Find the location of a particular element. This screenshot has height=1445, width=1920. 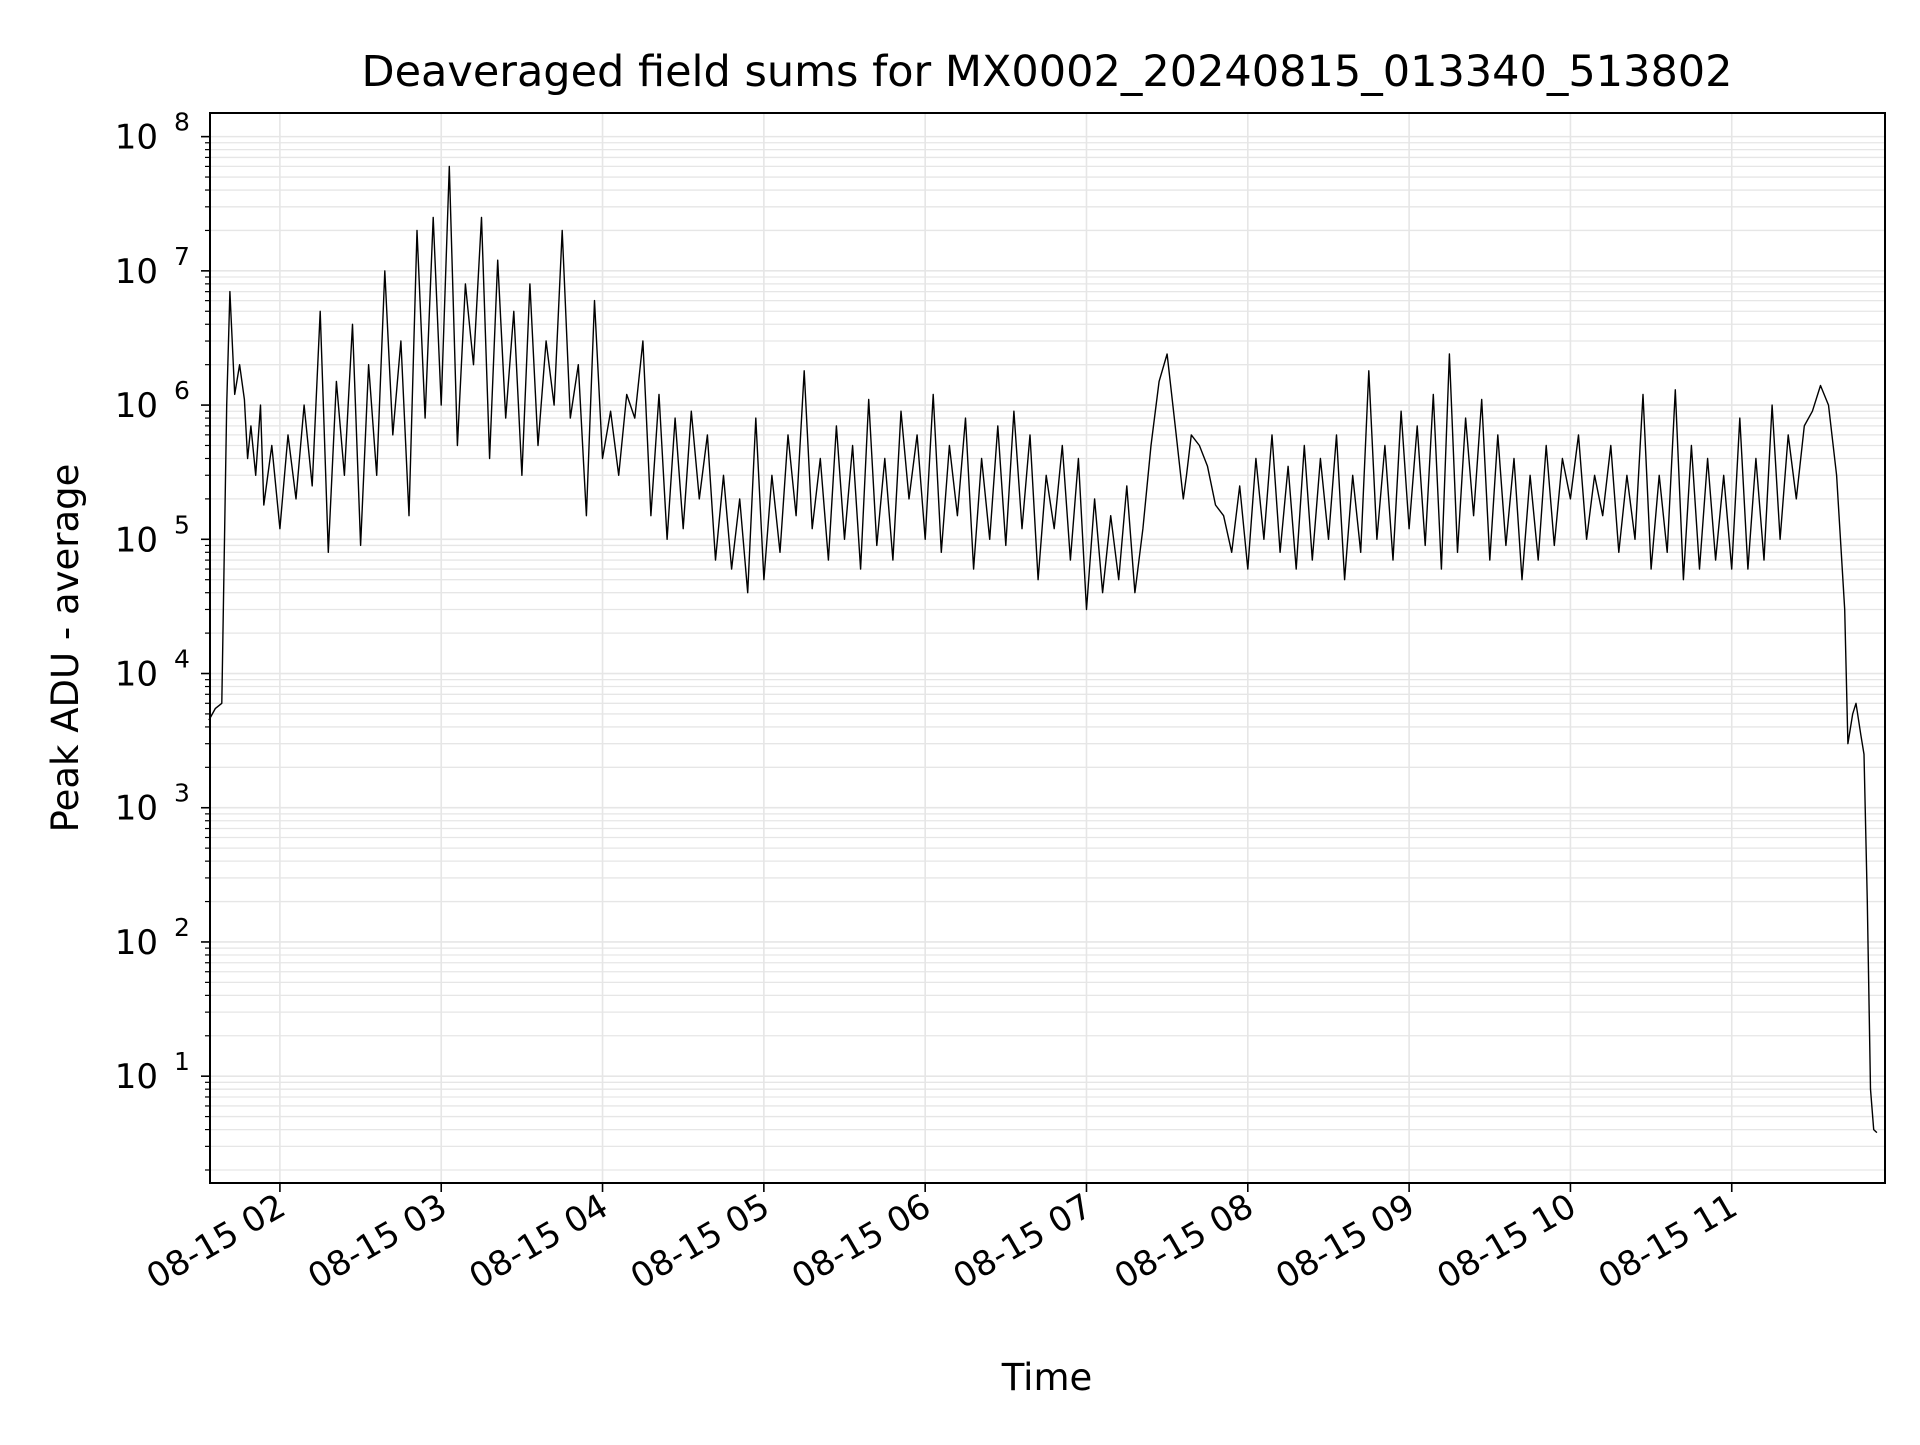

x-axis-label: Time is located at coordinates (1047, 1377).